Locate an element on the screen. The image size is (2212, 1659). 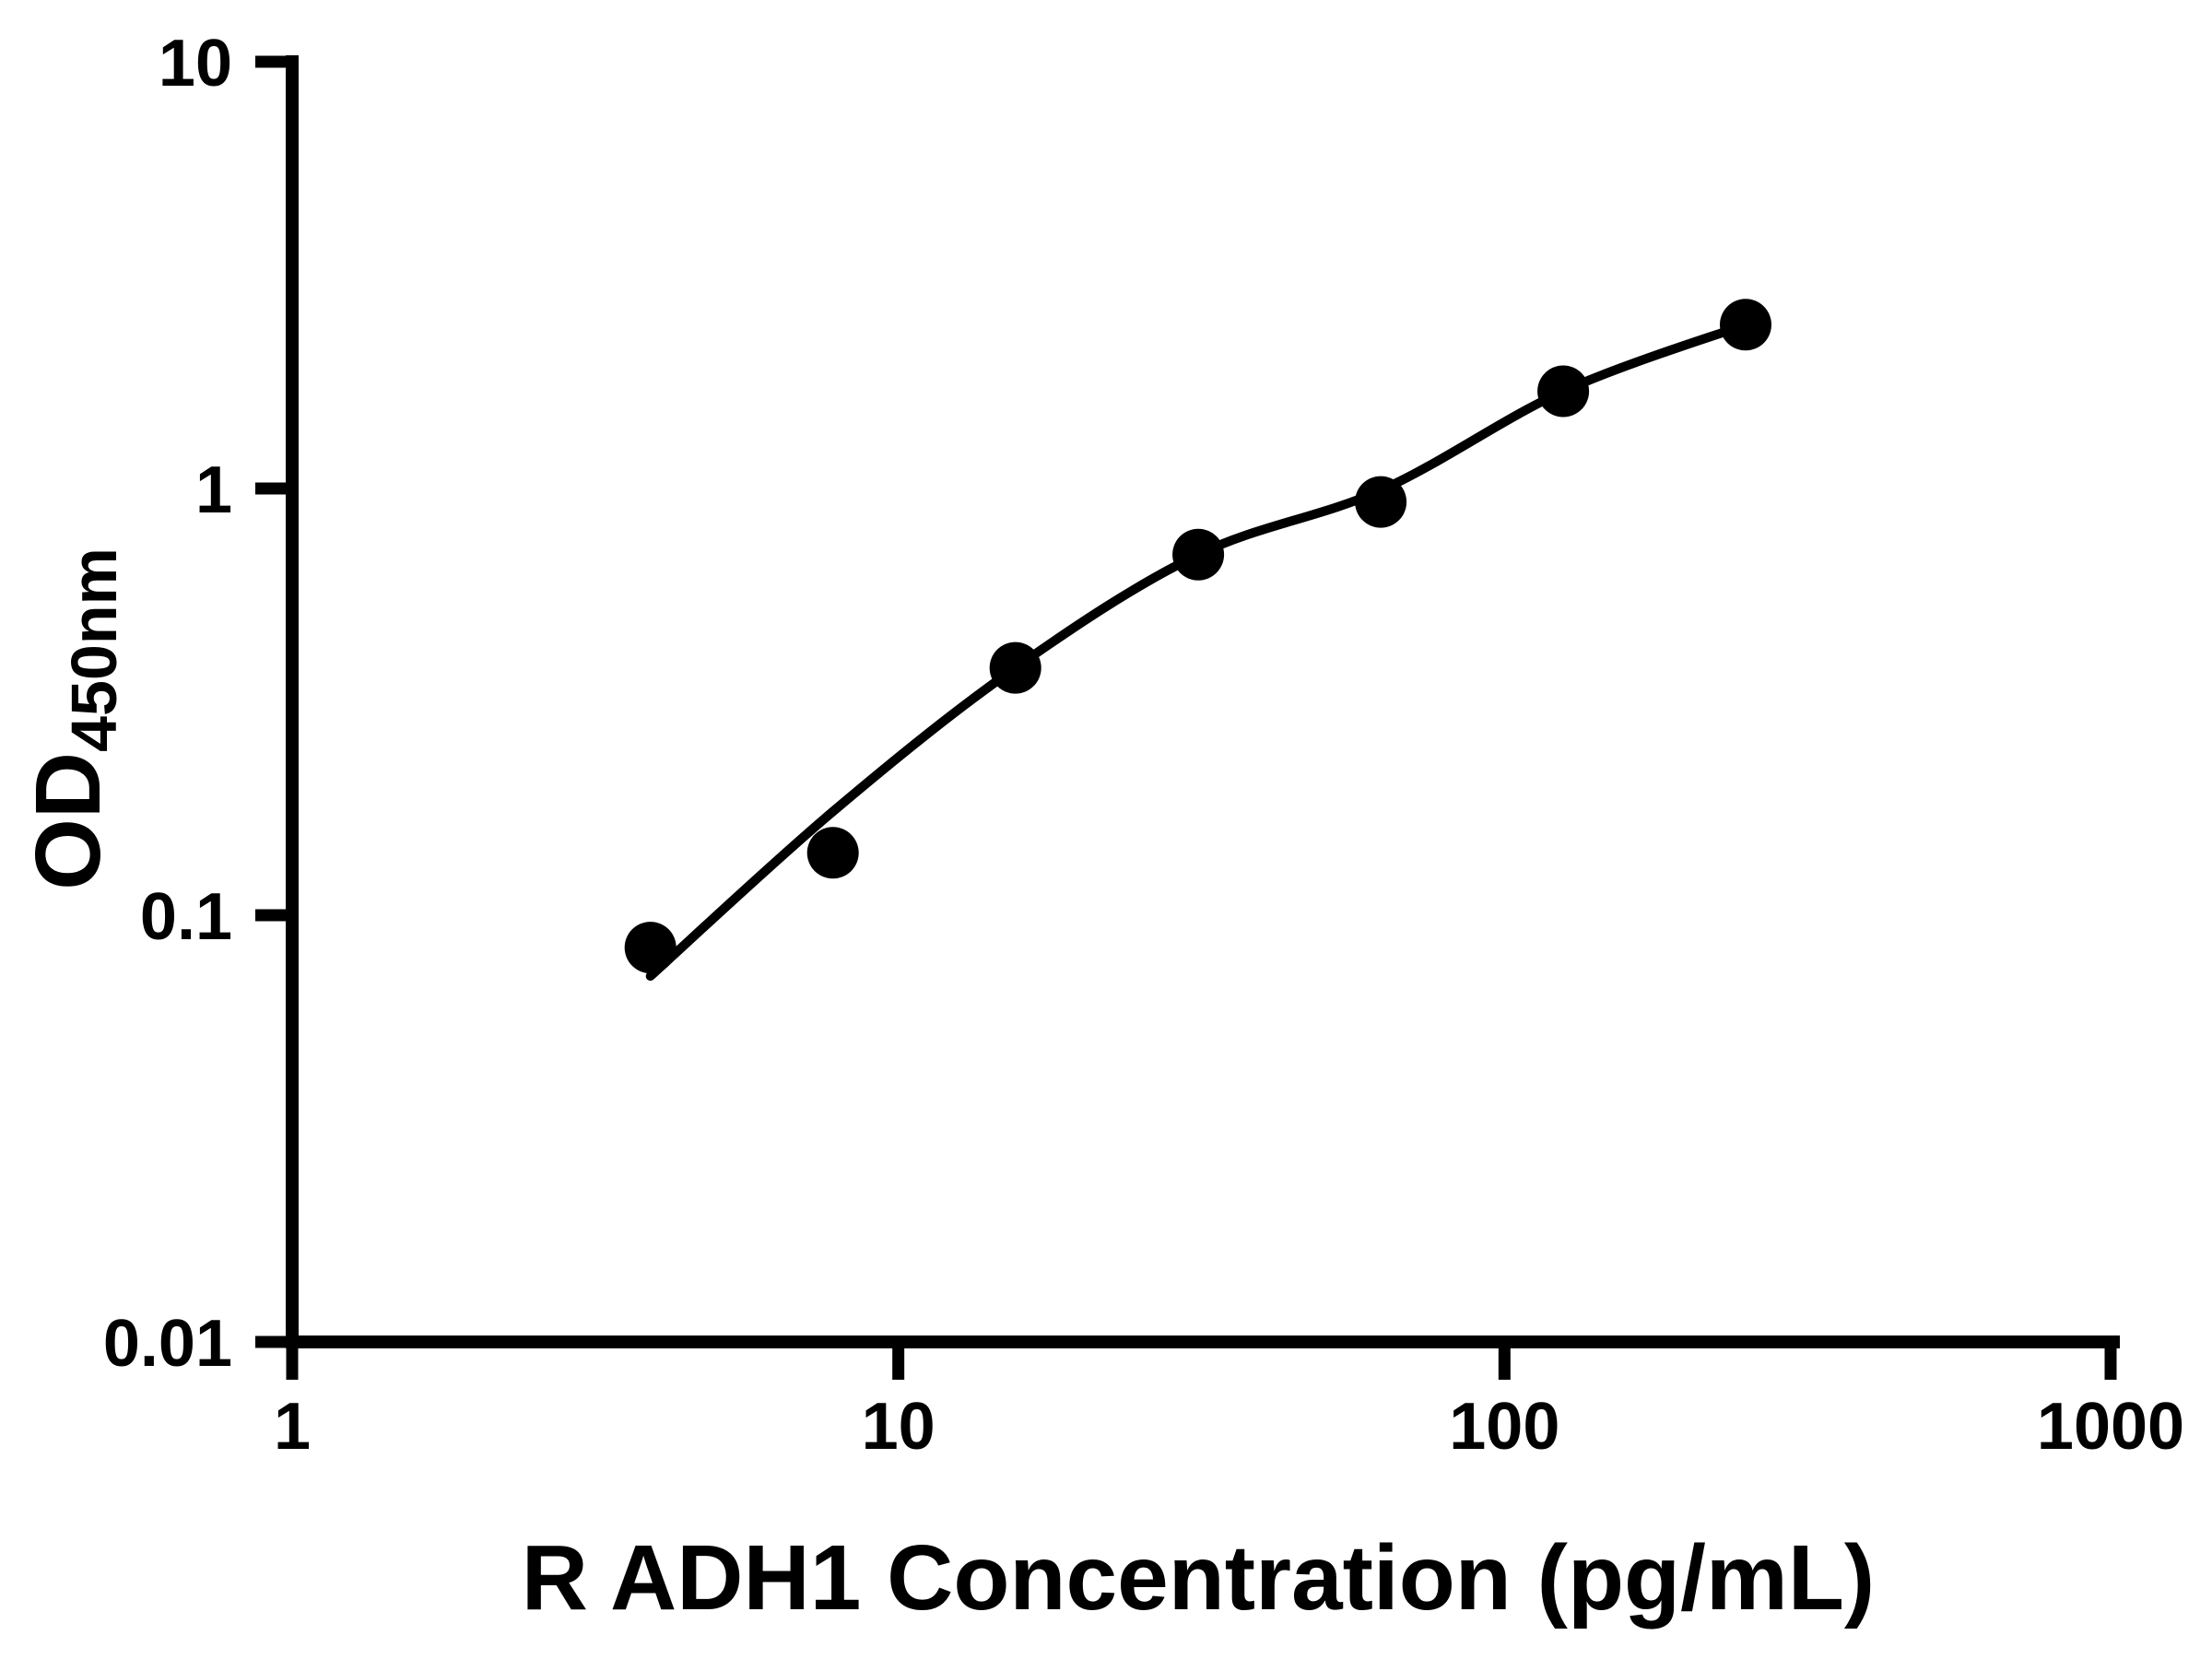
x-tick-label: 10 is located at coordinates (898, 1427).